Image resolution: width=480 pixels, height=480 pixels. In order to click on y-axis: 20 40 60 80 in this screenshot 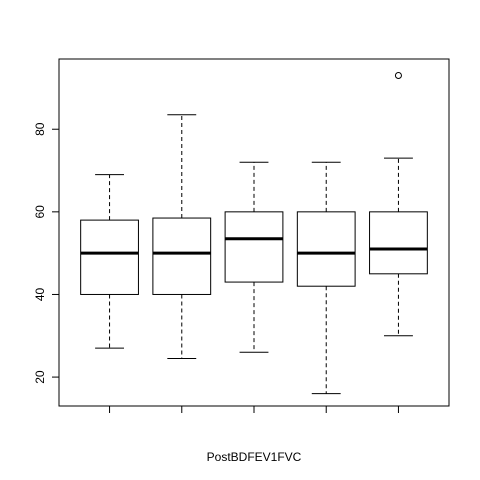, I will do `click(46, 253)`.